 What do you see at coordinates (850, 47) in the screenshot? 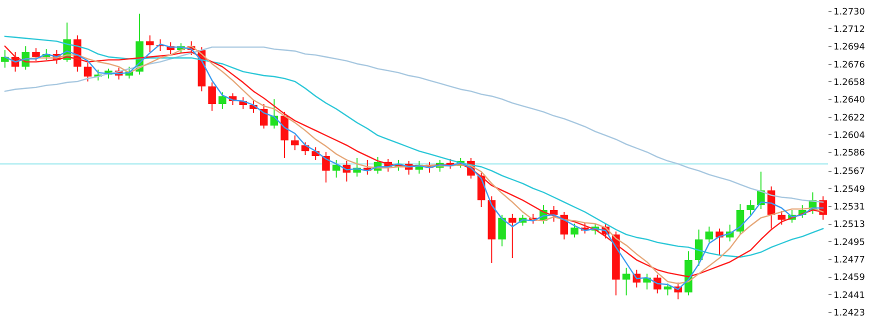
I see `y-tick-label: 1.2694` at bounding box center [850, 47].